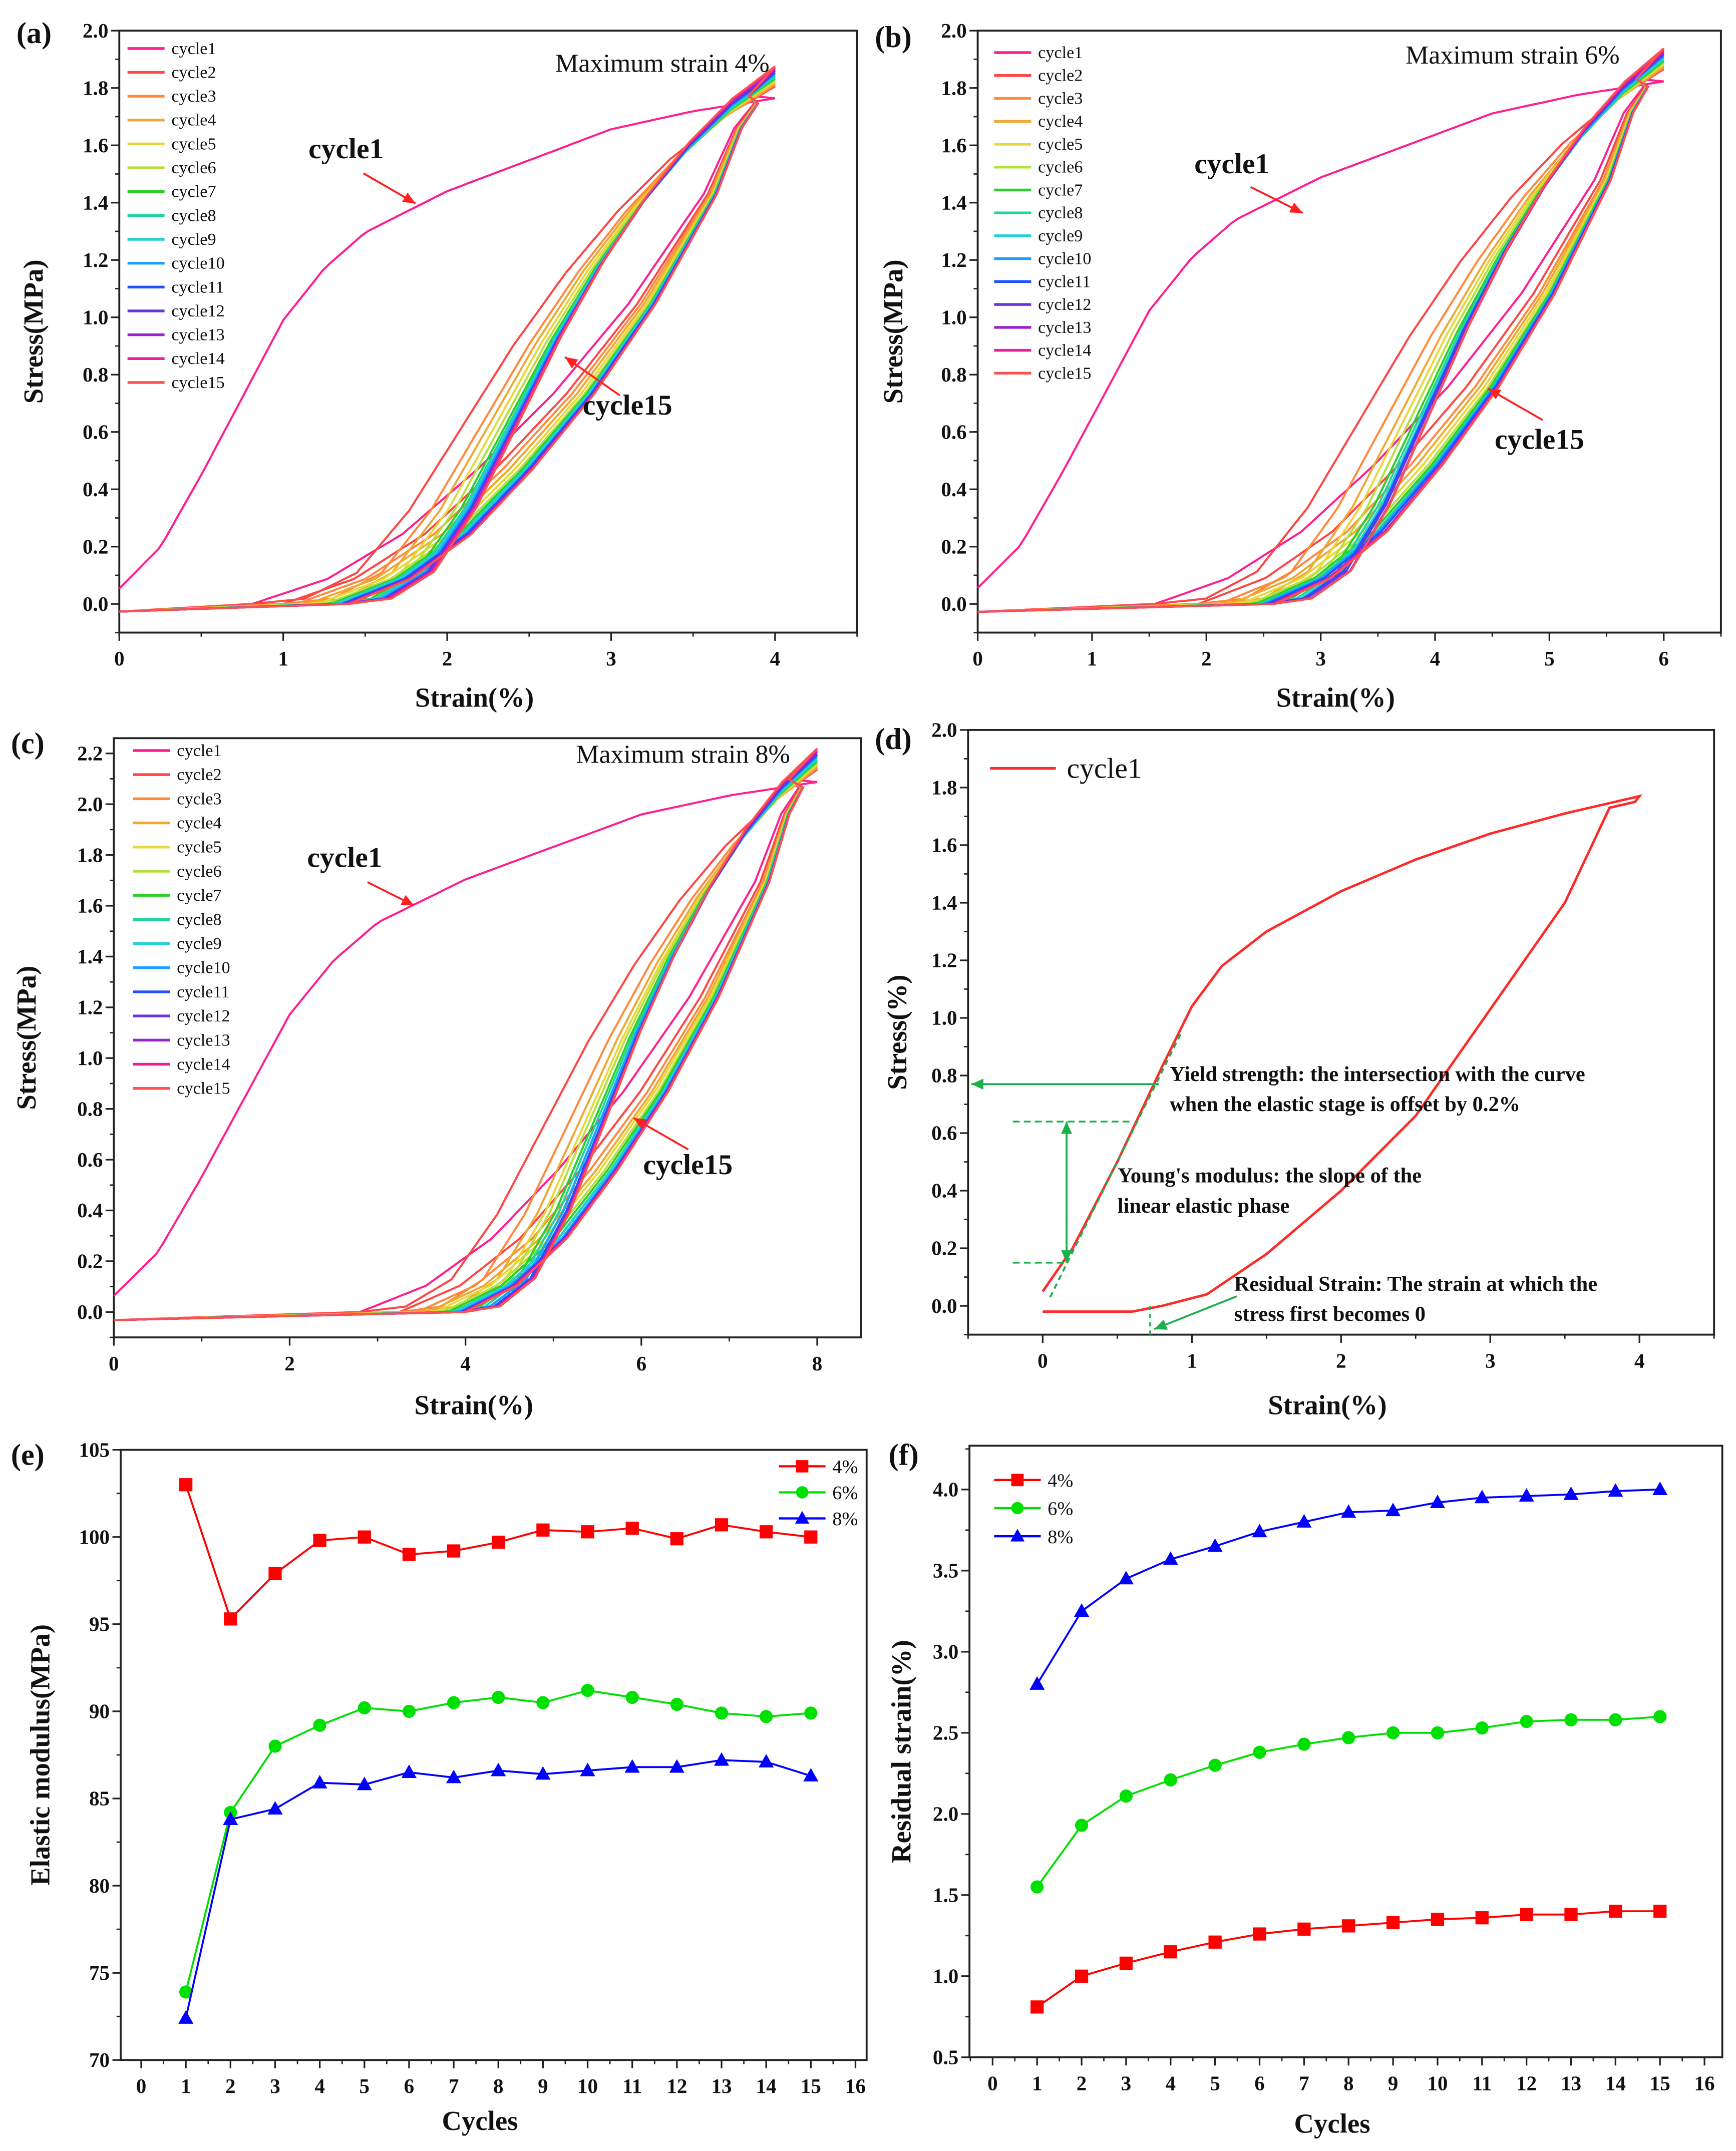  What do you see at coordinates (946, 2056) in the screenshot?
I see `y-tick-label: 0.5` at bounding box center [946, 2056].